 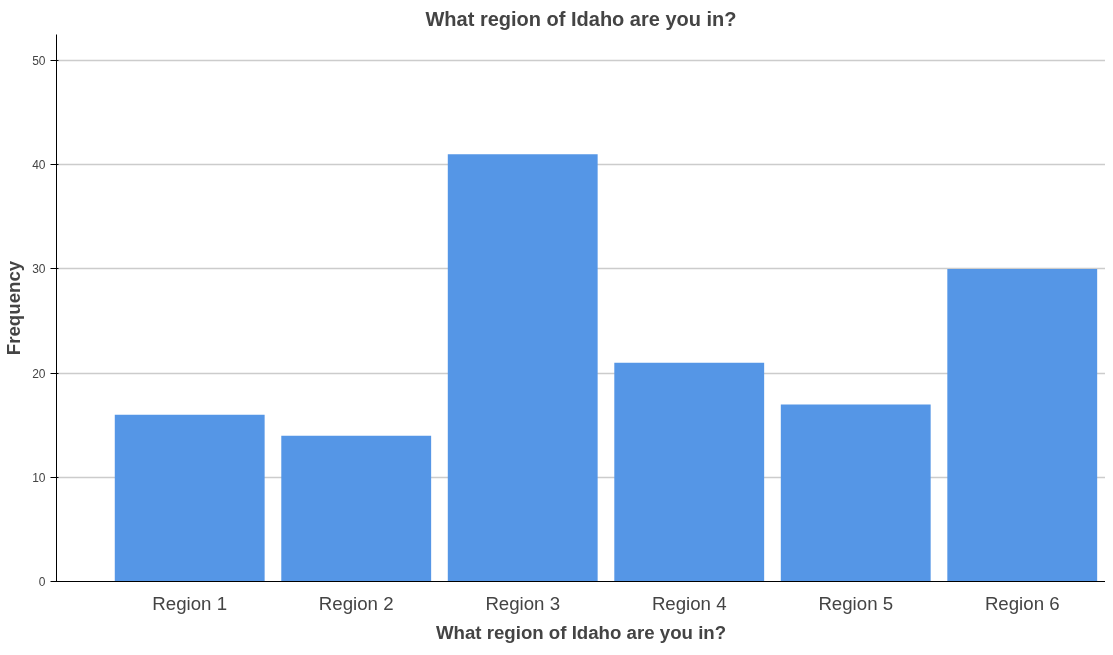 I want to click on y-tick-label: 30, so click(x=39, y=269).